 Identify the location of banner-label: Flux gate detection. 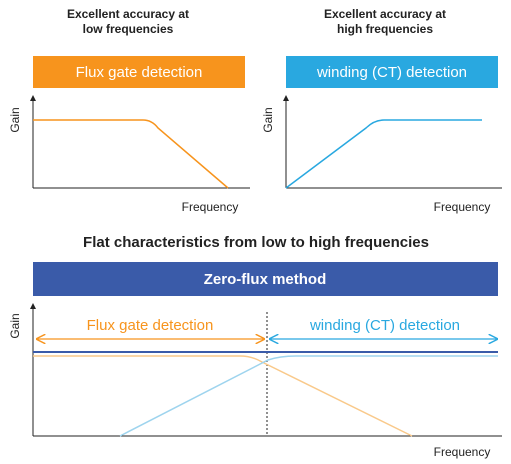
(139, 72).